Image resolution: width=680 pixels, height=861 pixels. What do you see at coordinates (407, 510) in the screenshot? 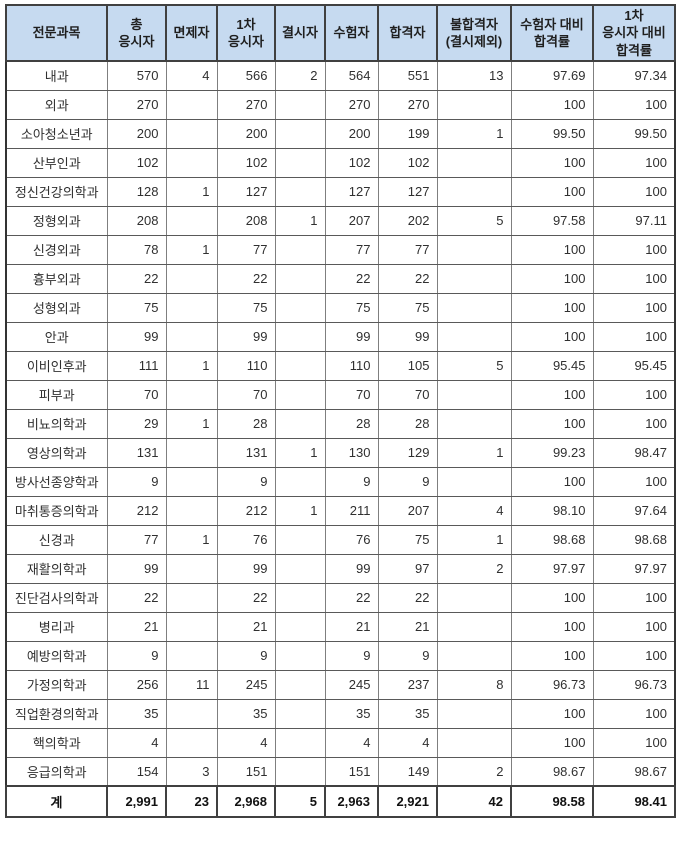
I see `value-cell: 207` at bounding box center [407, 510].